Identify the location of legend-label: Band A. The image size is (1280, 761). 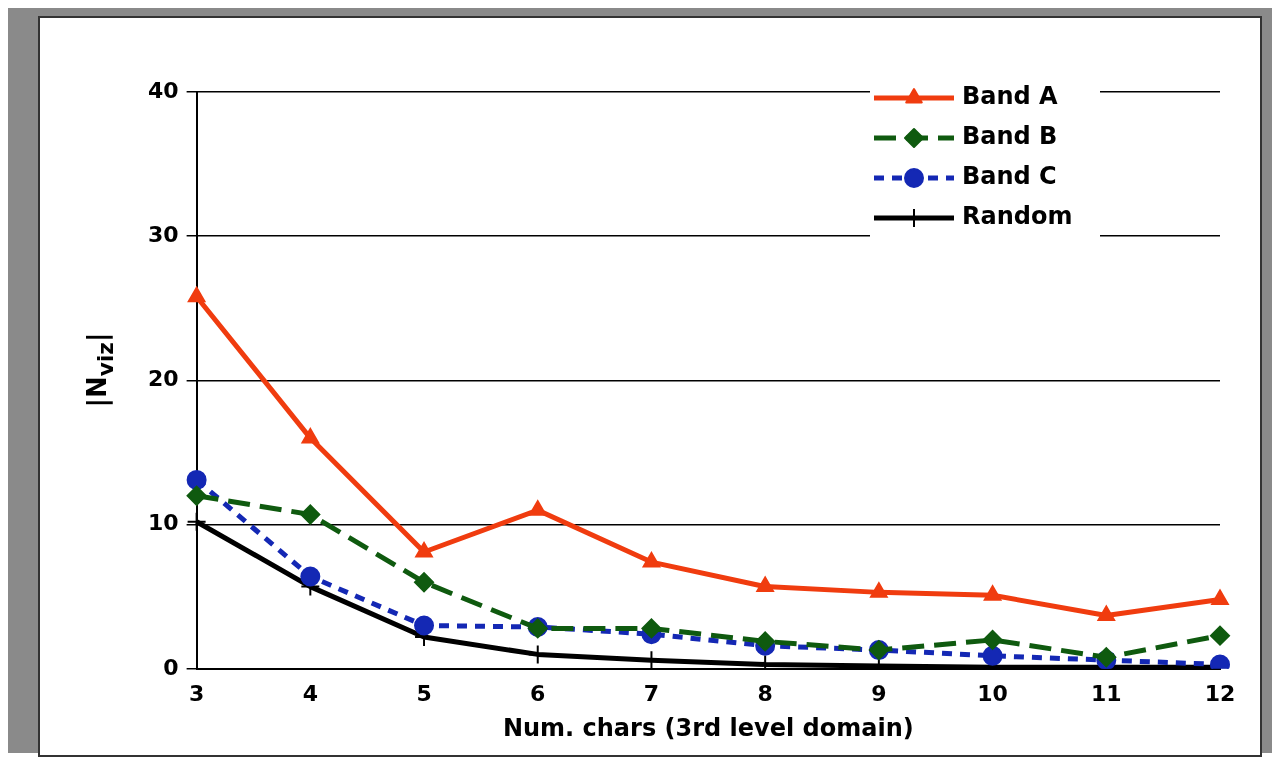
(1010, 96).